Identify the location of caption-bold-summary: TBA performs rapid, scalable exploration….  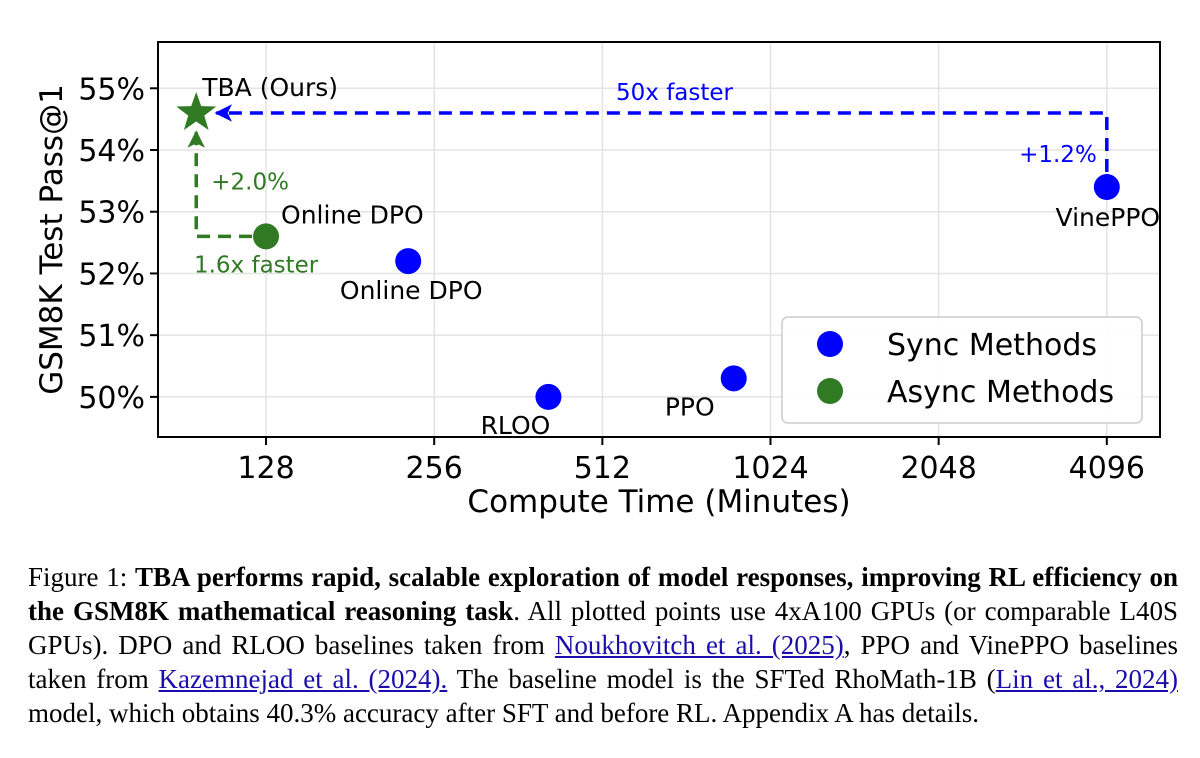
(603, 594).